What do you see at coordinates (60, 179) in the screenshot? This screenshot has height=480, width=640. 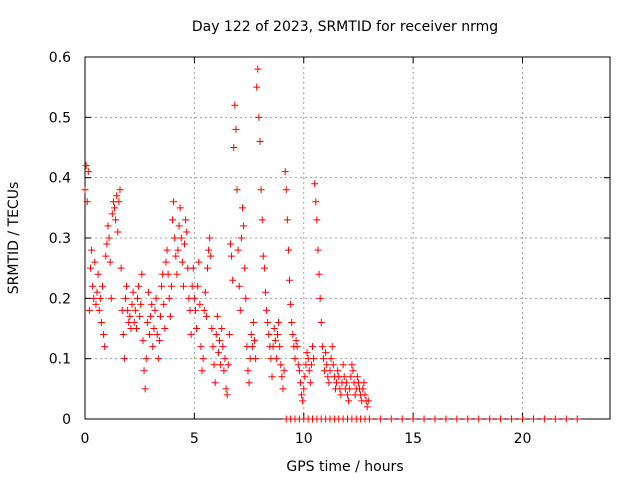 I see `y-tick-label: 0.4` at bounding box center [60, 179].